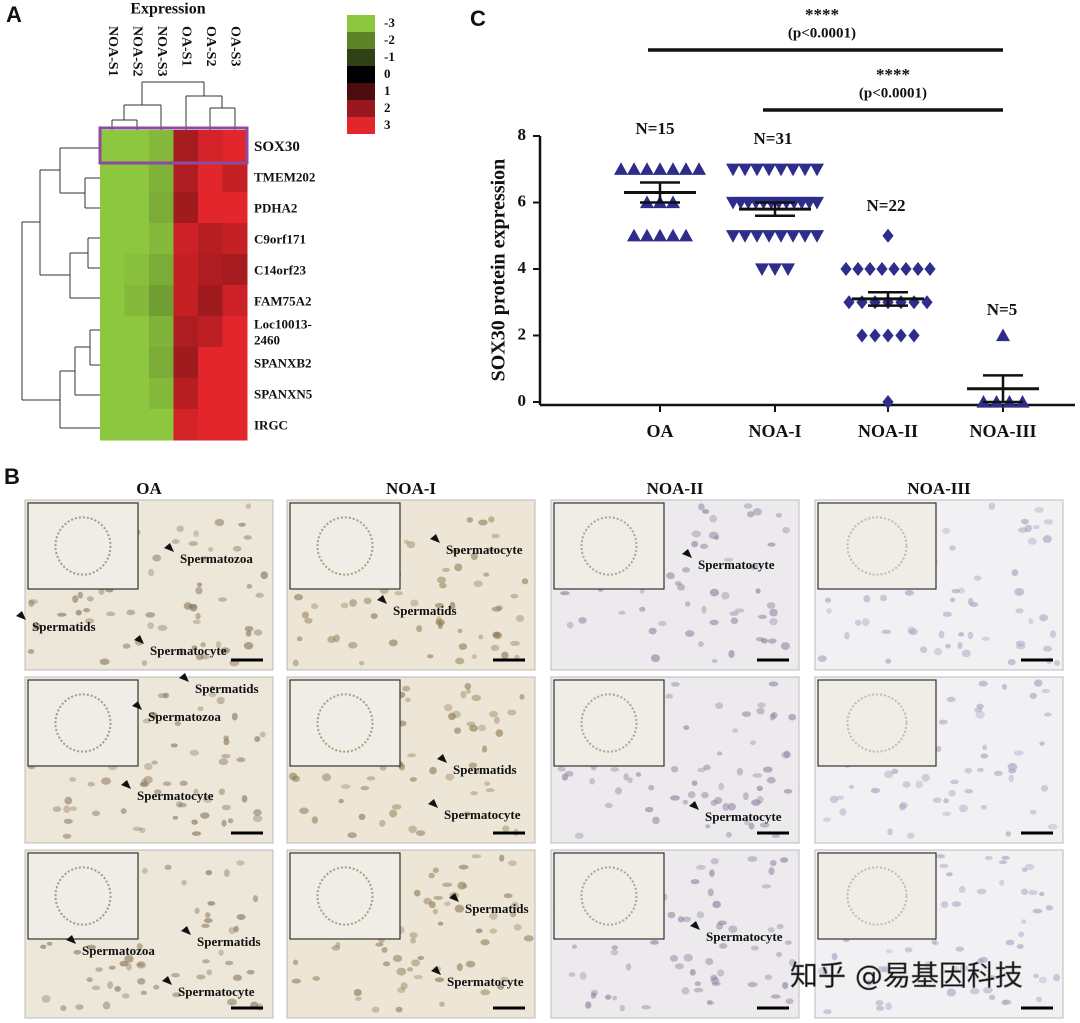 This screenshot has height=1023, width=1080. I want to click on column-label: NOA-S2, so click(137, 51).